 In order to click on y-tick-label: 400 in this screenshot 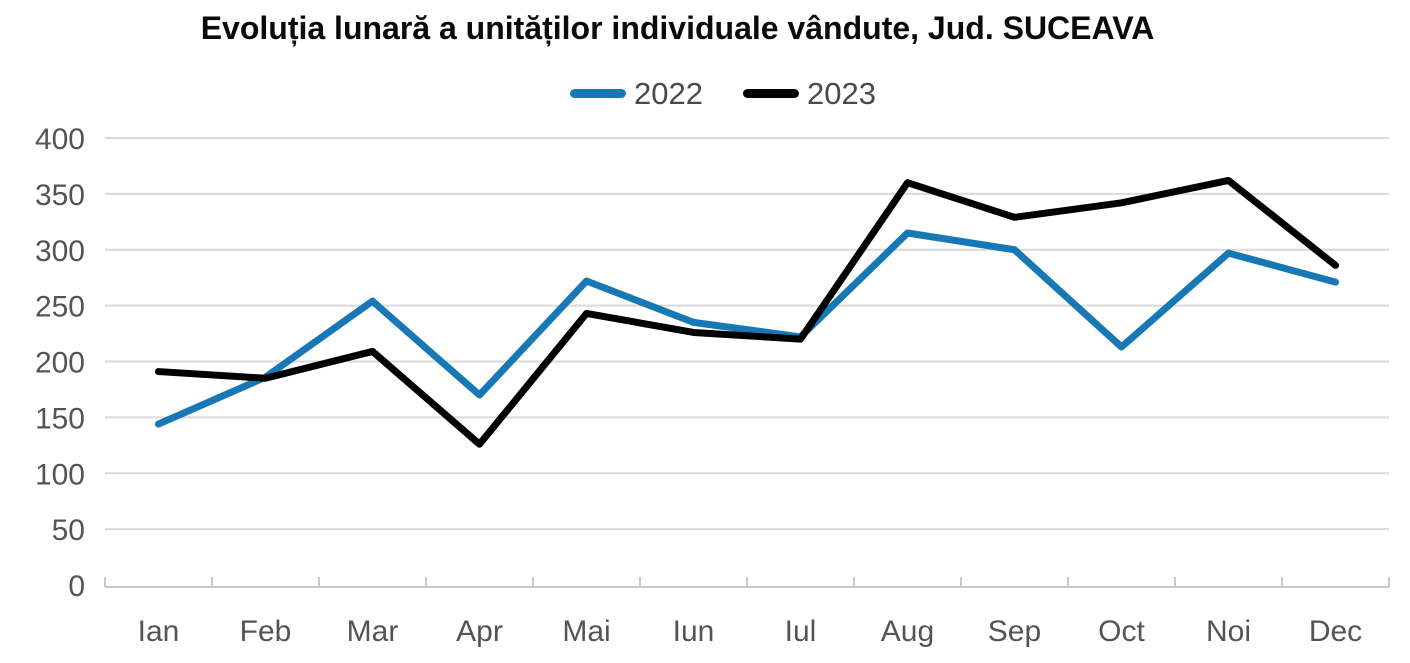, I will do `click(60, 139)`.